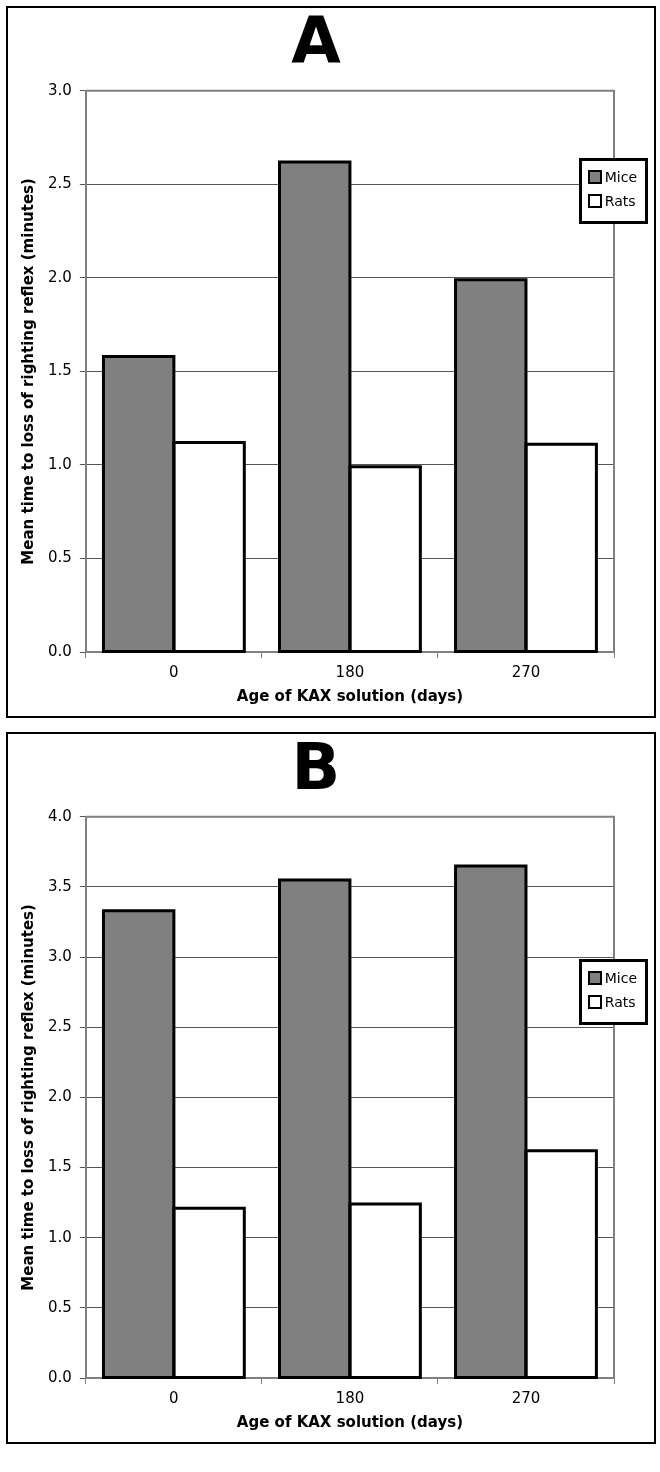 Image resolution: width=660 pixels, height=1472 pixels. I want to click on y-tick-label: 3.5, so click(60, 885).